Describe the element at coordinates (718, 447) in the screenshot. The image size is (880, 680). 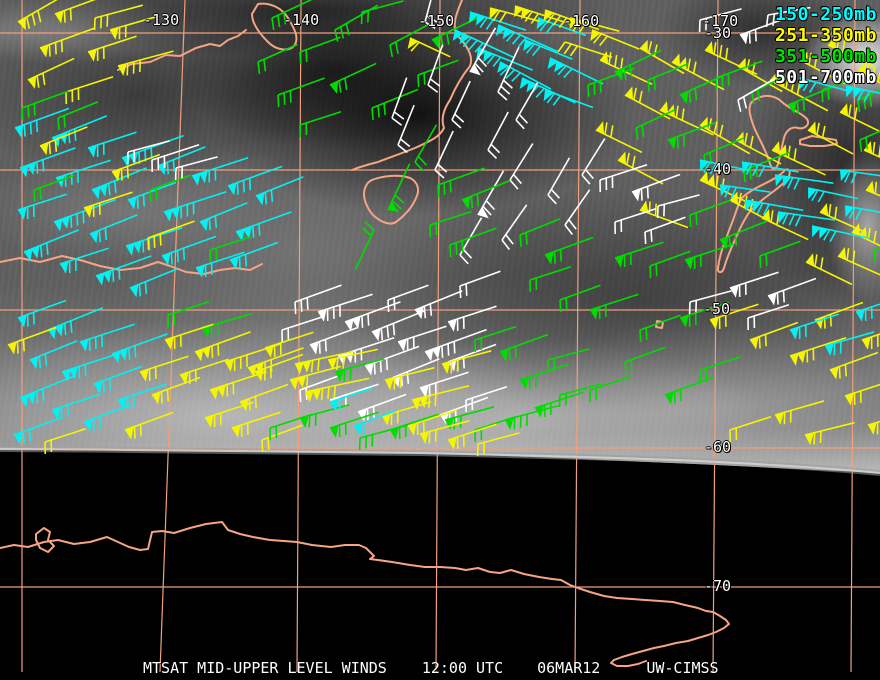
I see `latitude-label: -60` at that location.